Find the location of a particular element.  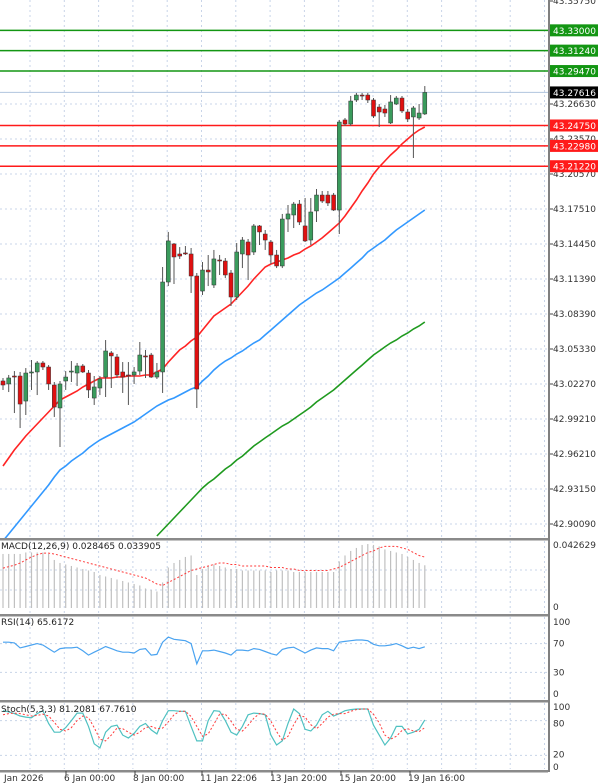

current-price-box is located at coordinates (574, 92).